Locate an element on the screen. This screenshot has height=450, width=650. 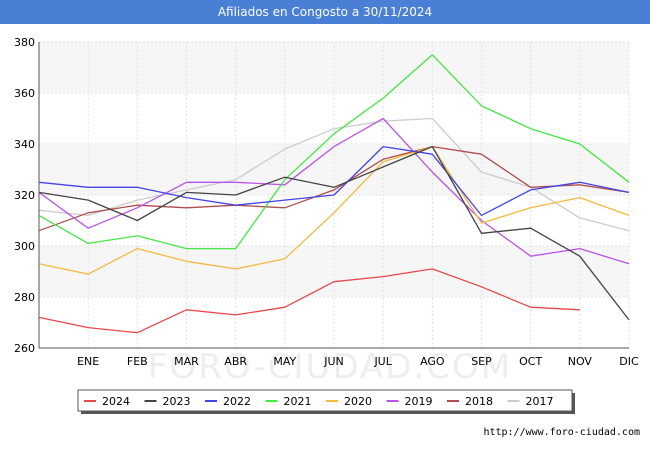
x-axis-tick-labels: ENE FEB MAR ABR MAY JUN JUL AGO SEP OCT NOV DIC is located at coordinates (358, 361).